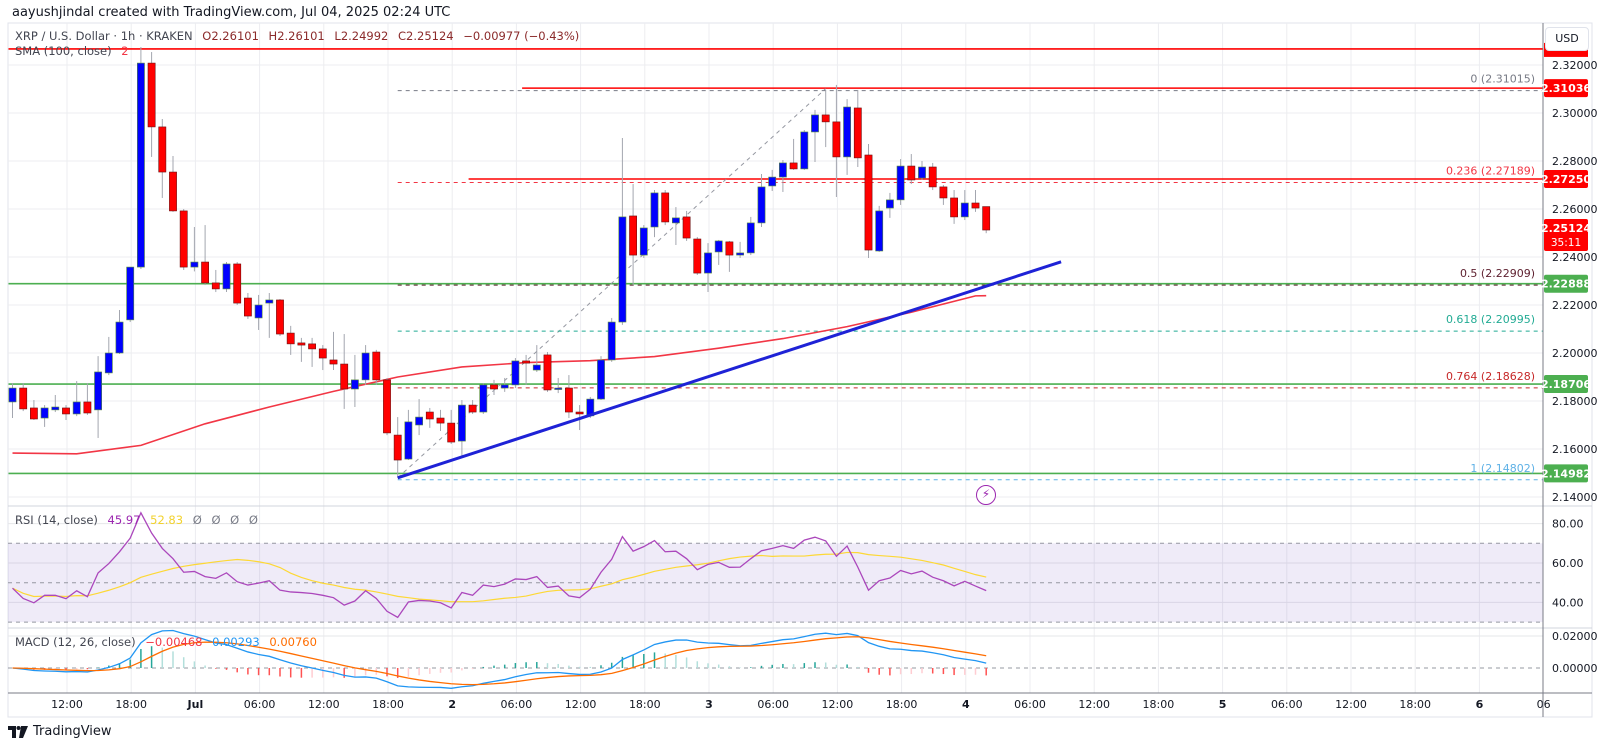 The height and width of the screenshot is (748, 1600). I want to click on time-tick-label: 12:00, so click(324, 704).